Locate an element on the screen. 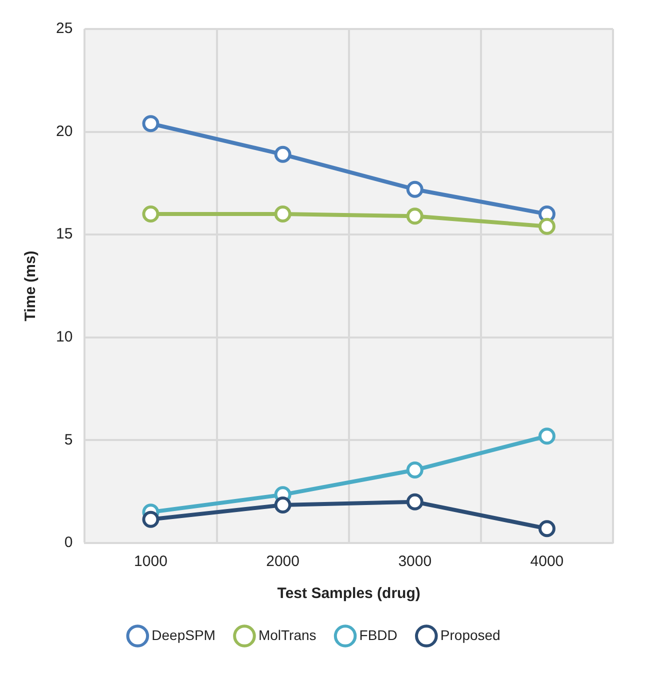 The height and width of the screenshot is (677, 645). legend-label: Proposed is located at coordinates (470, 634).